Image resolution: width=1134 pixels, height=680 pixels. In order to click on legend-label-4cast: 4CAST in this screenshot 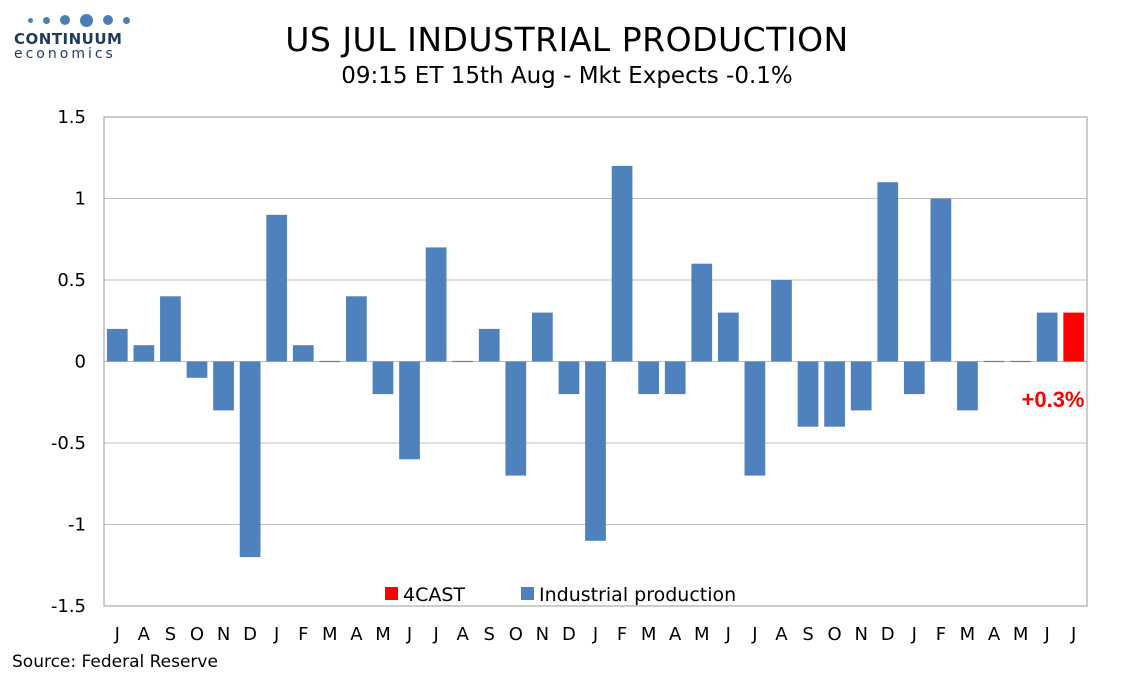, I will do `click(434, 595)`.